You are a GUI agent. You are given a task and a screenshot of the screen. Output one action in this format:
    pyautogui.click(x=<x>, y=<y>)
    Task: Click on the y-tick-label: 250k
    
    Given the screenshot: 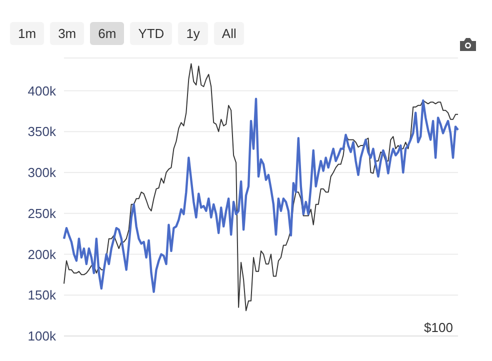 What is the action you would take?
    pyautogui.click(x=42, y=213)
    